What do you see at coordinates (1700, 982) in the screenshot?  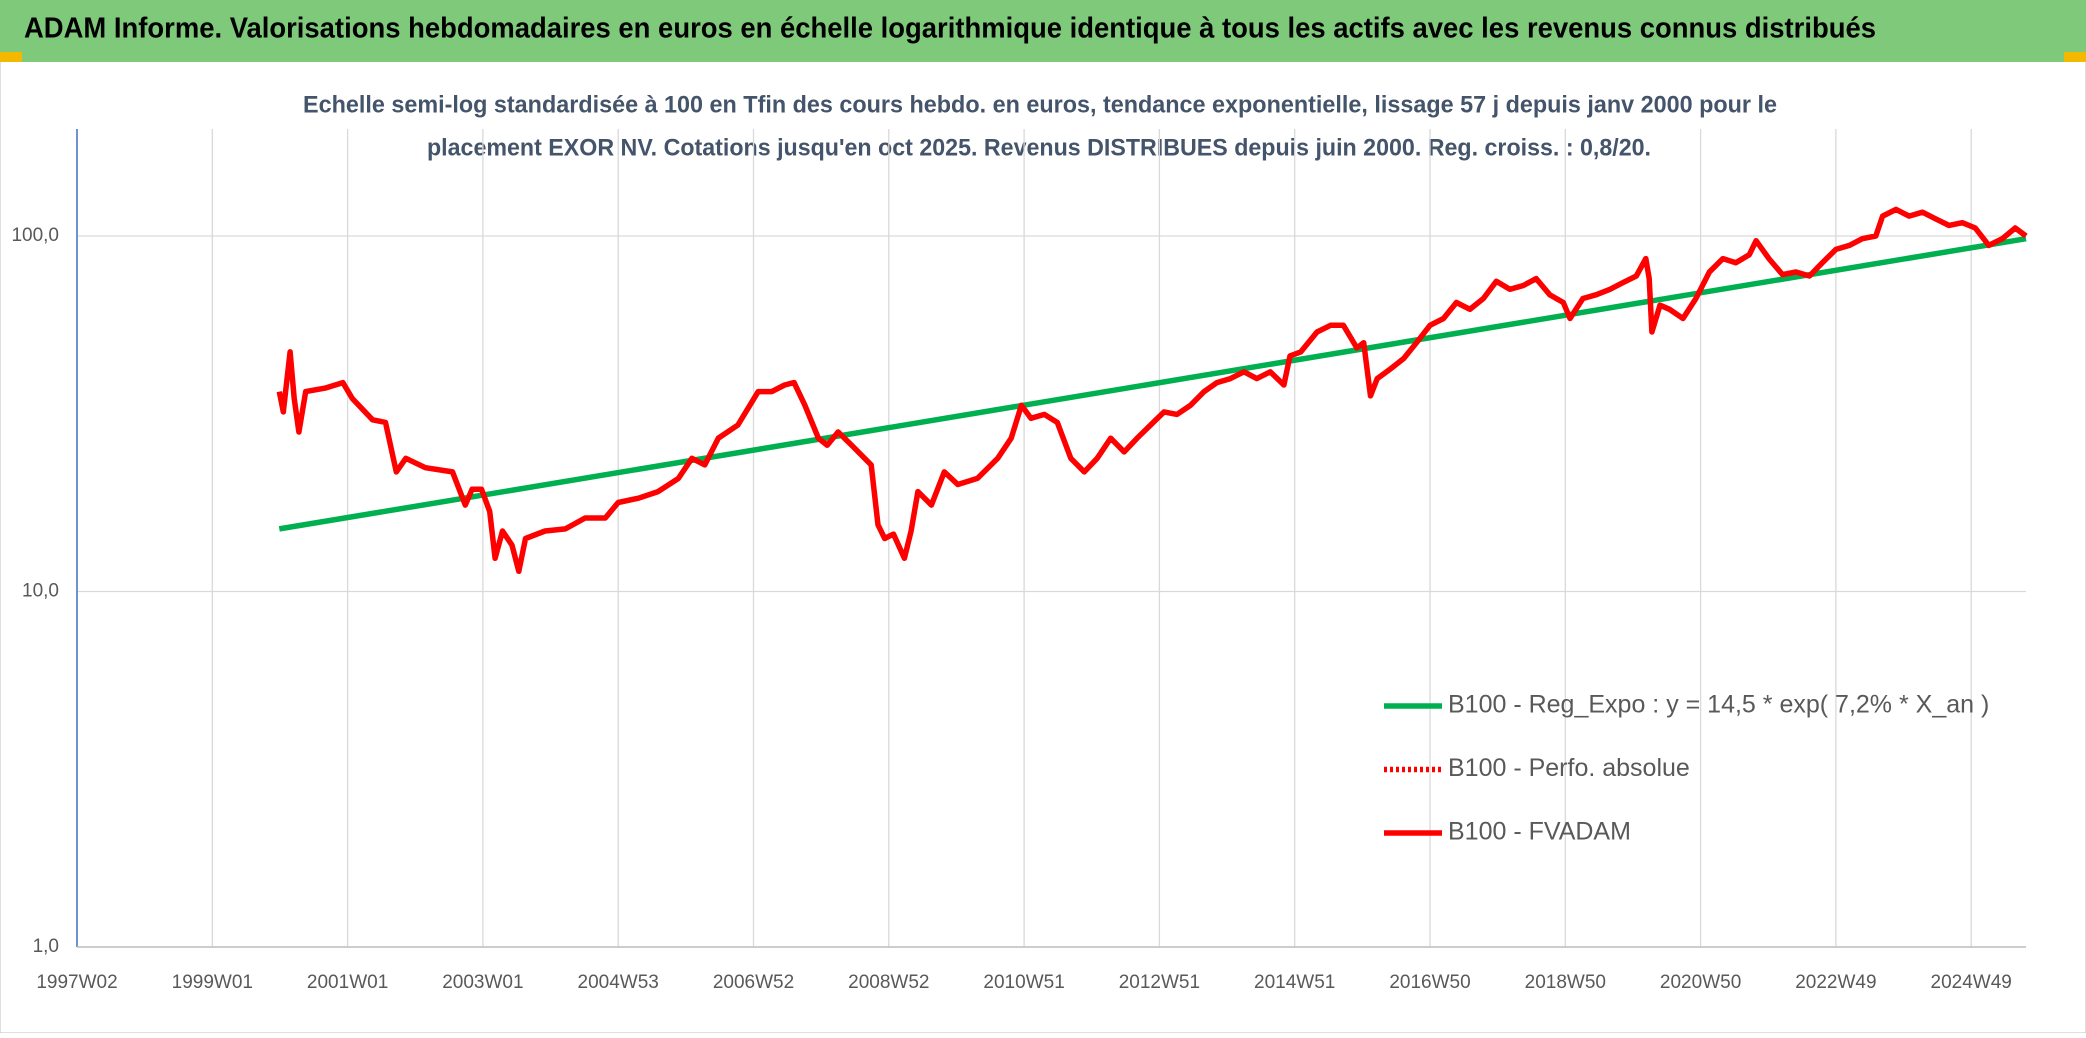 I see `x-tick-label: 2020W50` at bounding box center [1700, 982].